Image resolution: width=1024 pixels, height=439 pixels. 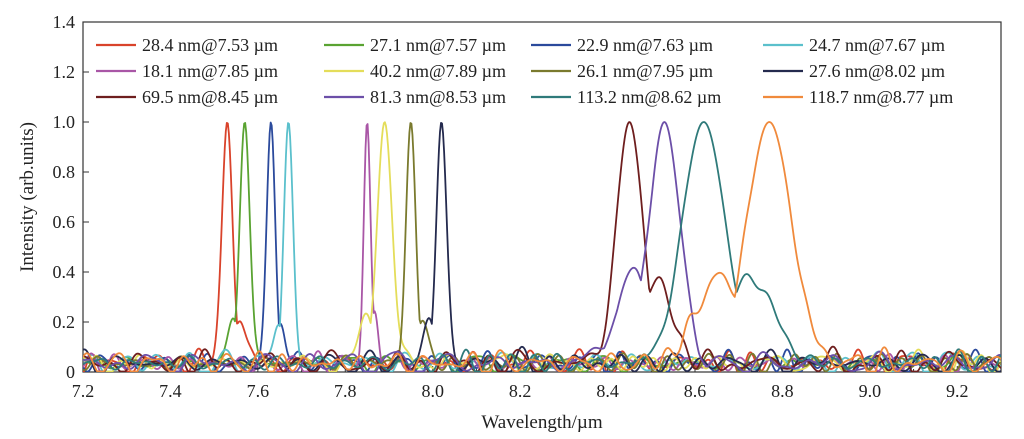 What do you see at coordinates (345, 391) in the screenshot?
I see `x-tick-label: 7.8` at bounding box center [345, 391].